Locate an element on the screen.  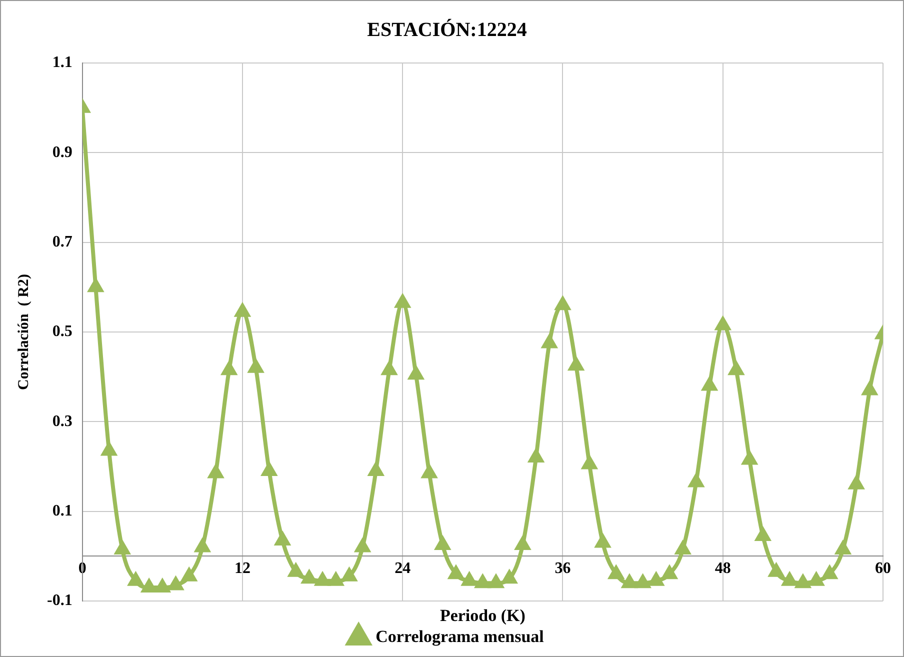
x-tick-label: 48 is located at coordinates (722, 568).